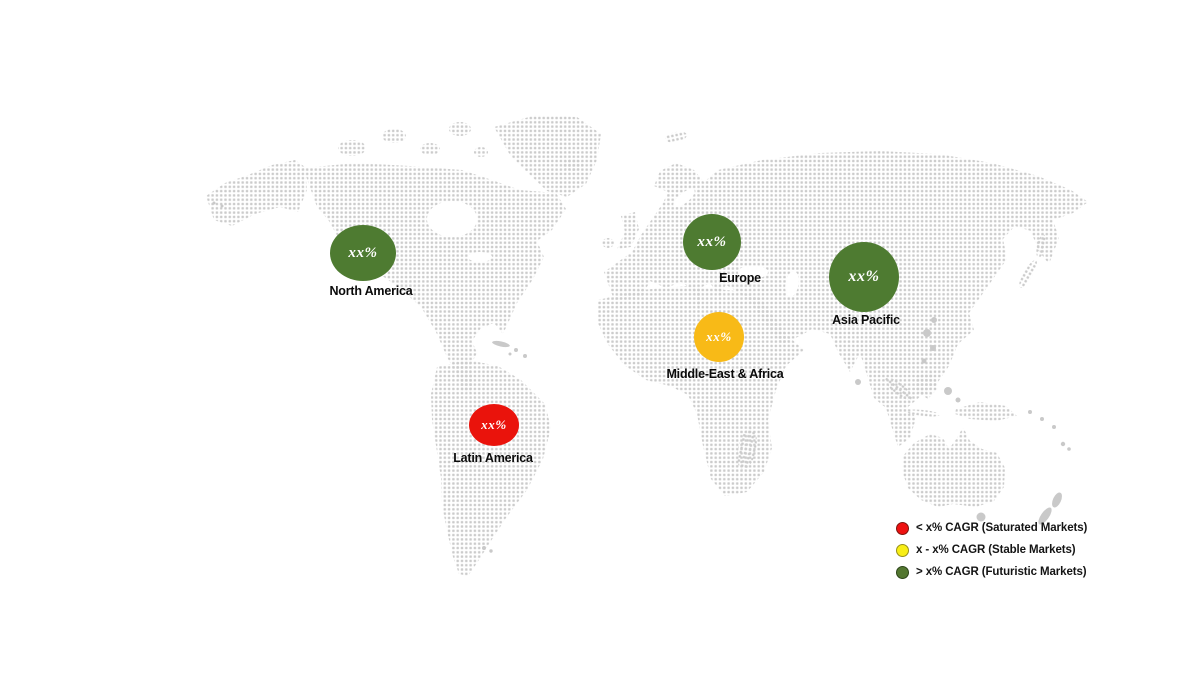 The width and height of the screenshot is (1200, 675). Describe the element at coordinates (573, 165) in the screenshot. I see `iceland` at that location.